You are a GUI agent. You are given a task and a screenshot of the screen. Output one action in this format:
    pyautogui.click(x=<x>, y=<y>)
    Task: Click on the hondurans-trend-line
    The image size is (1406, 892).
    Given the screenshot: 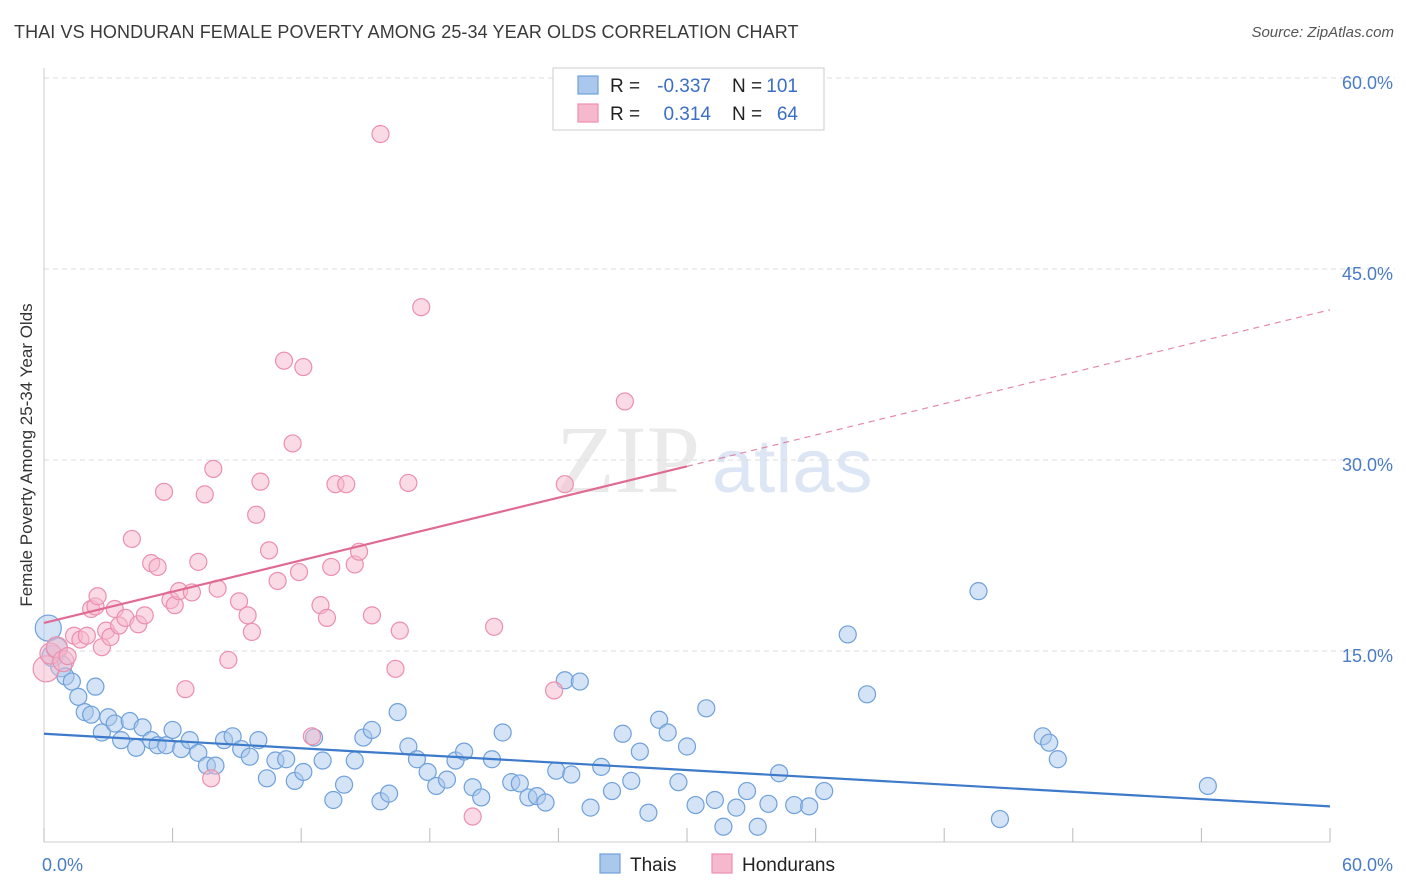 What is the action you would take?
    pyautogui.click(x=365, y=545)
    